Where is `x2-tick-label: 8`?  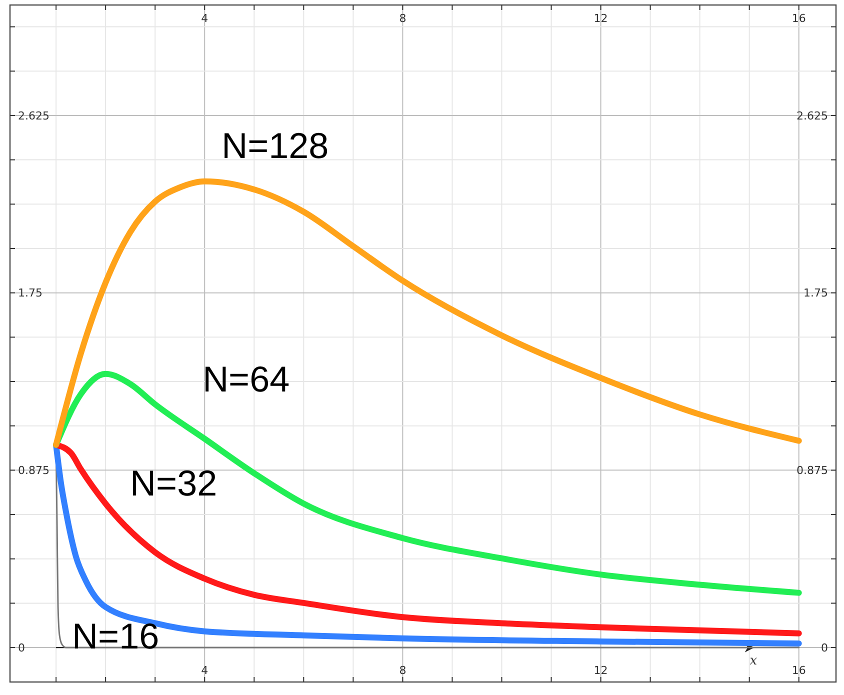
x2-tick-label: 8 is located at coordinates (402, 18).